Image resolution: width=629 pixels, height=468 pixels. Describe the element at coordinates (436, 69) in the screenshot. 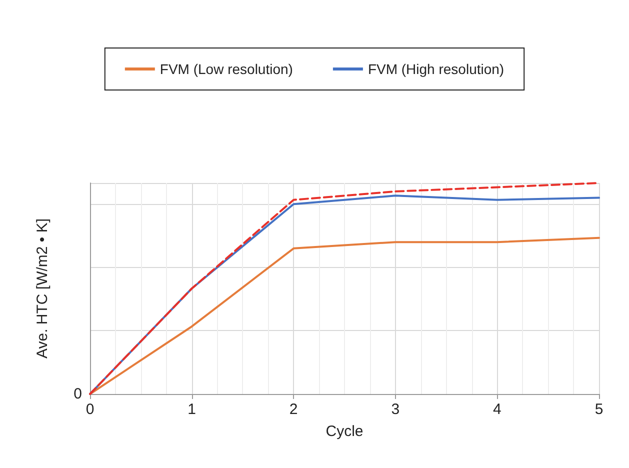

I see `legend-label: FVM (High resolution)` at that location.